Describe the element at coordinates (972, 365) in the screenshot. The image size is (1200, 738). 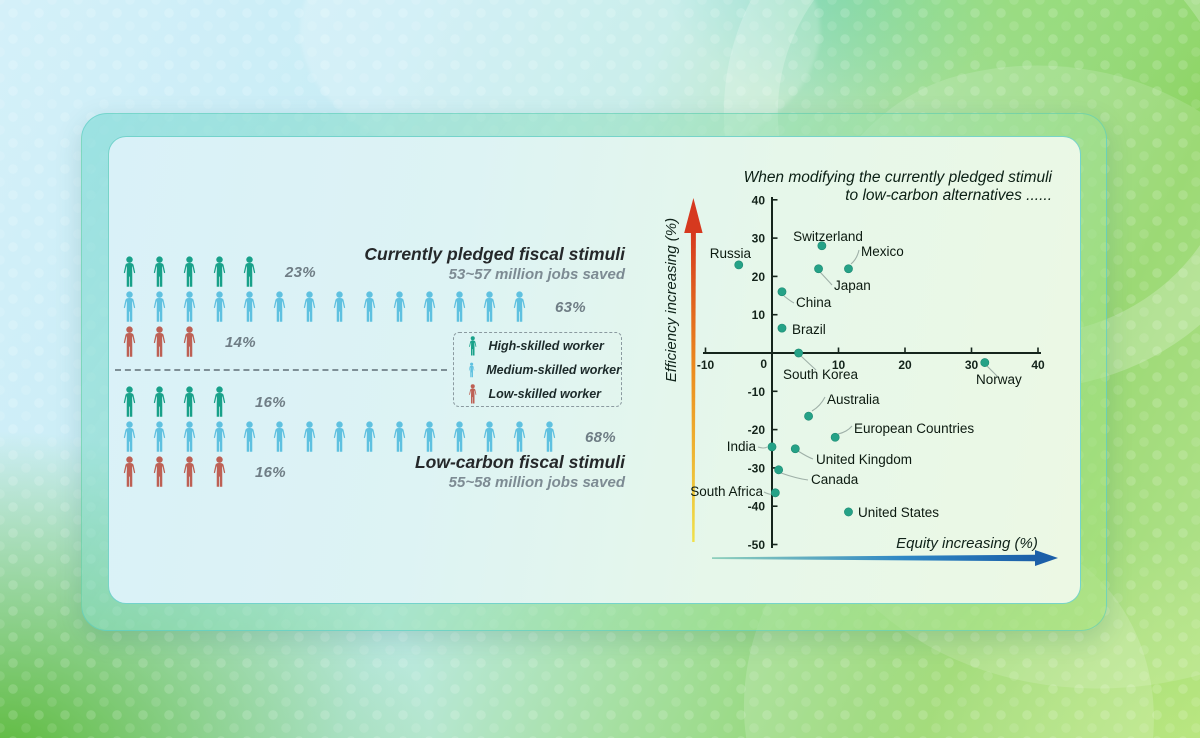
I see `x-tick-label: 30` at that location.